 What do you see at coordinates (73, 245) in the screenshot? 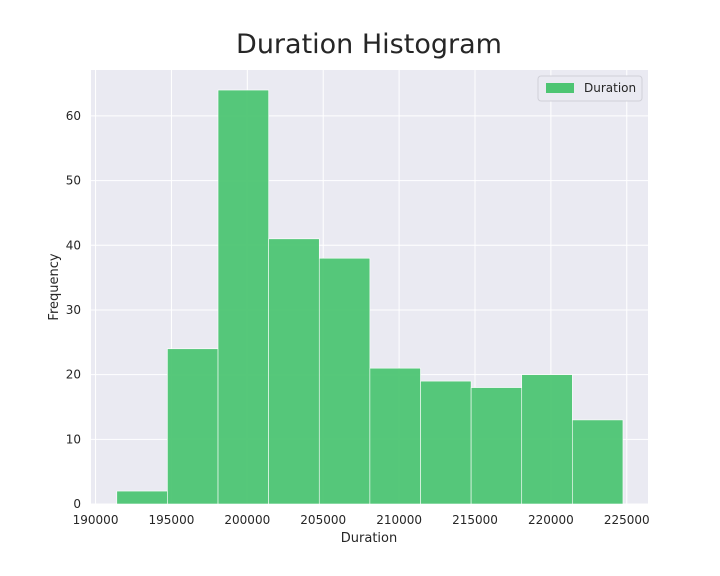
I see `y-tick-label: 40` at bounding box center [73, 245].